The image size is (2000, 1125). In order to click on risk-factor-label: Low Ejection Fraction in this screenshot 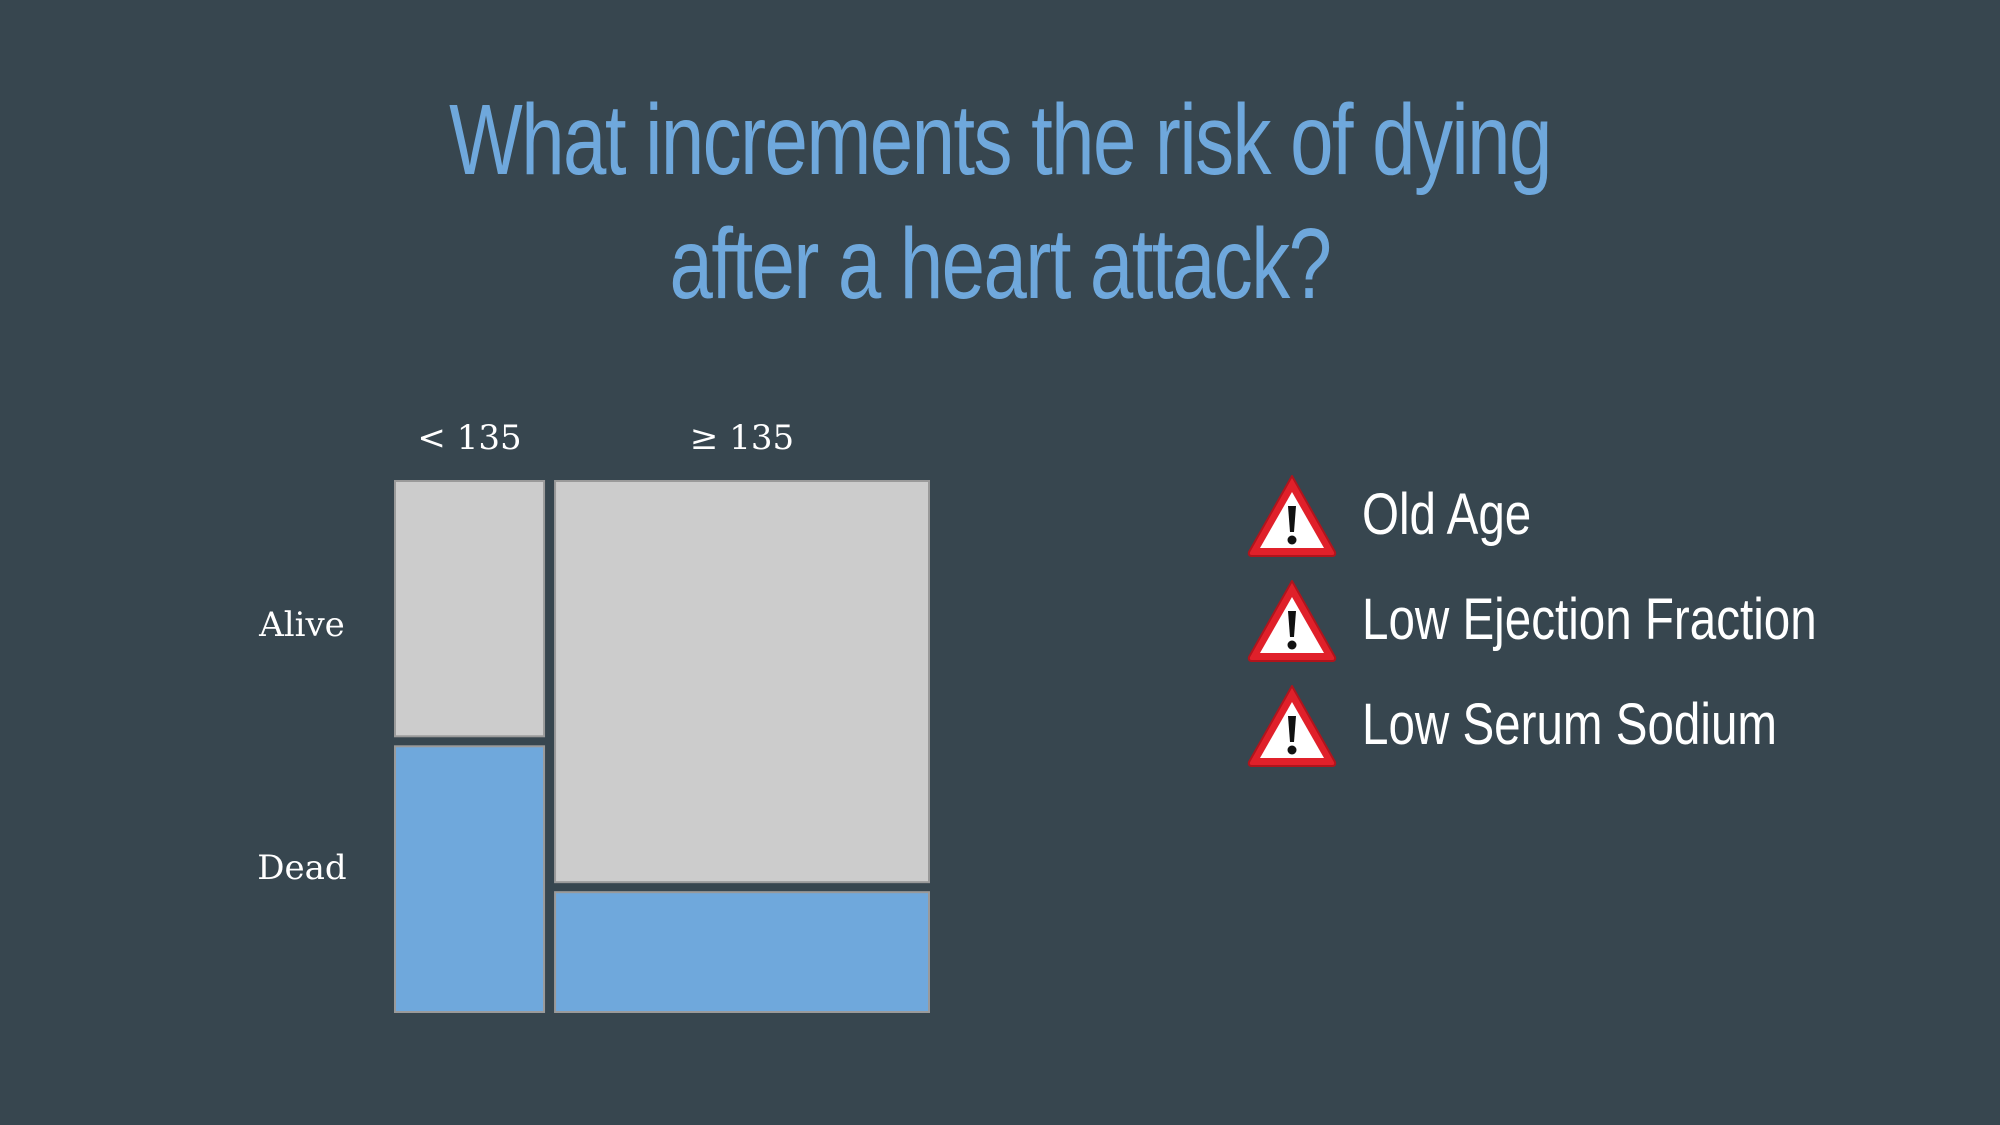, I will do `click(1589, 619)`.